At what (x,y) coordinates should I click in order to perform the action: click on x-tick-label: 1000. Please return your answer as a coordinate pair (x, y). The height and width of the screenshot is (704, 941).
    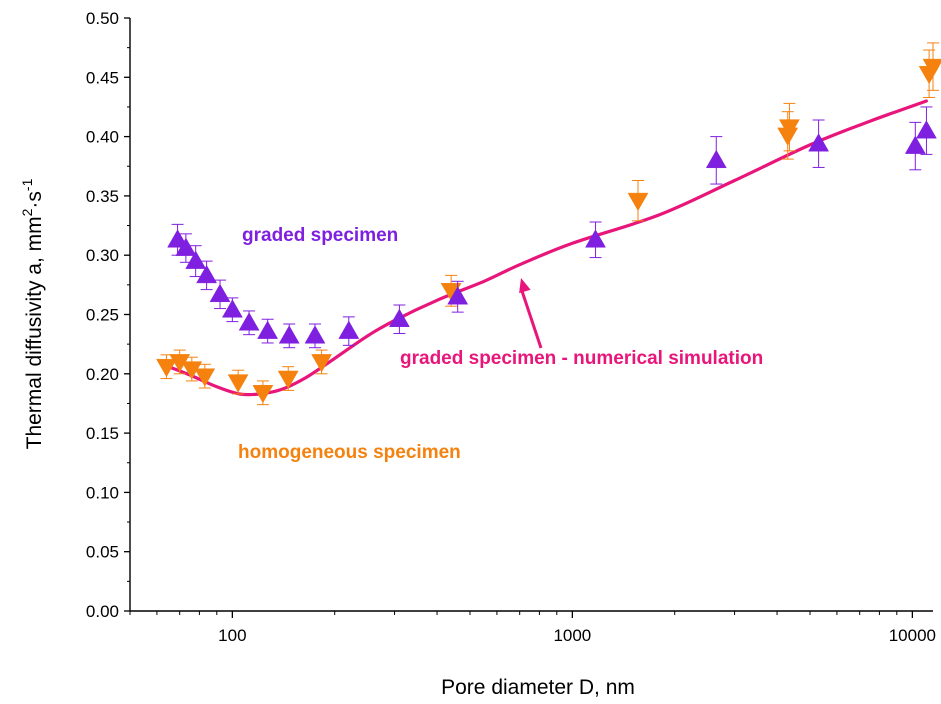
    Looking at the image, I should click on (572, 635).